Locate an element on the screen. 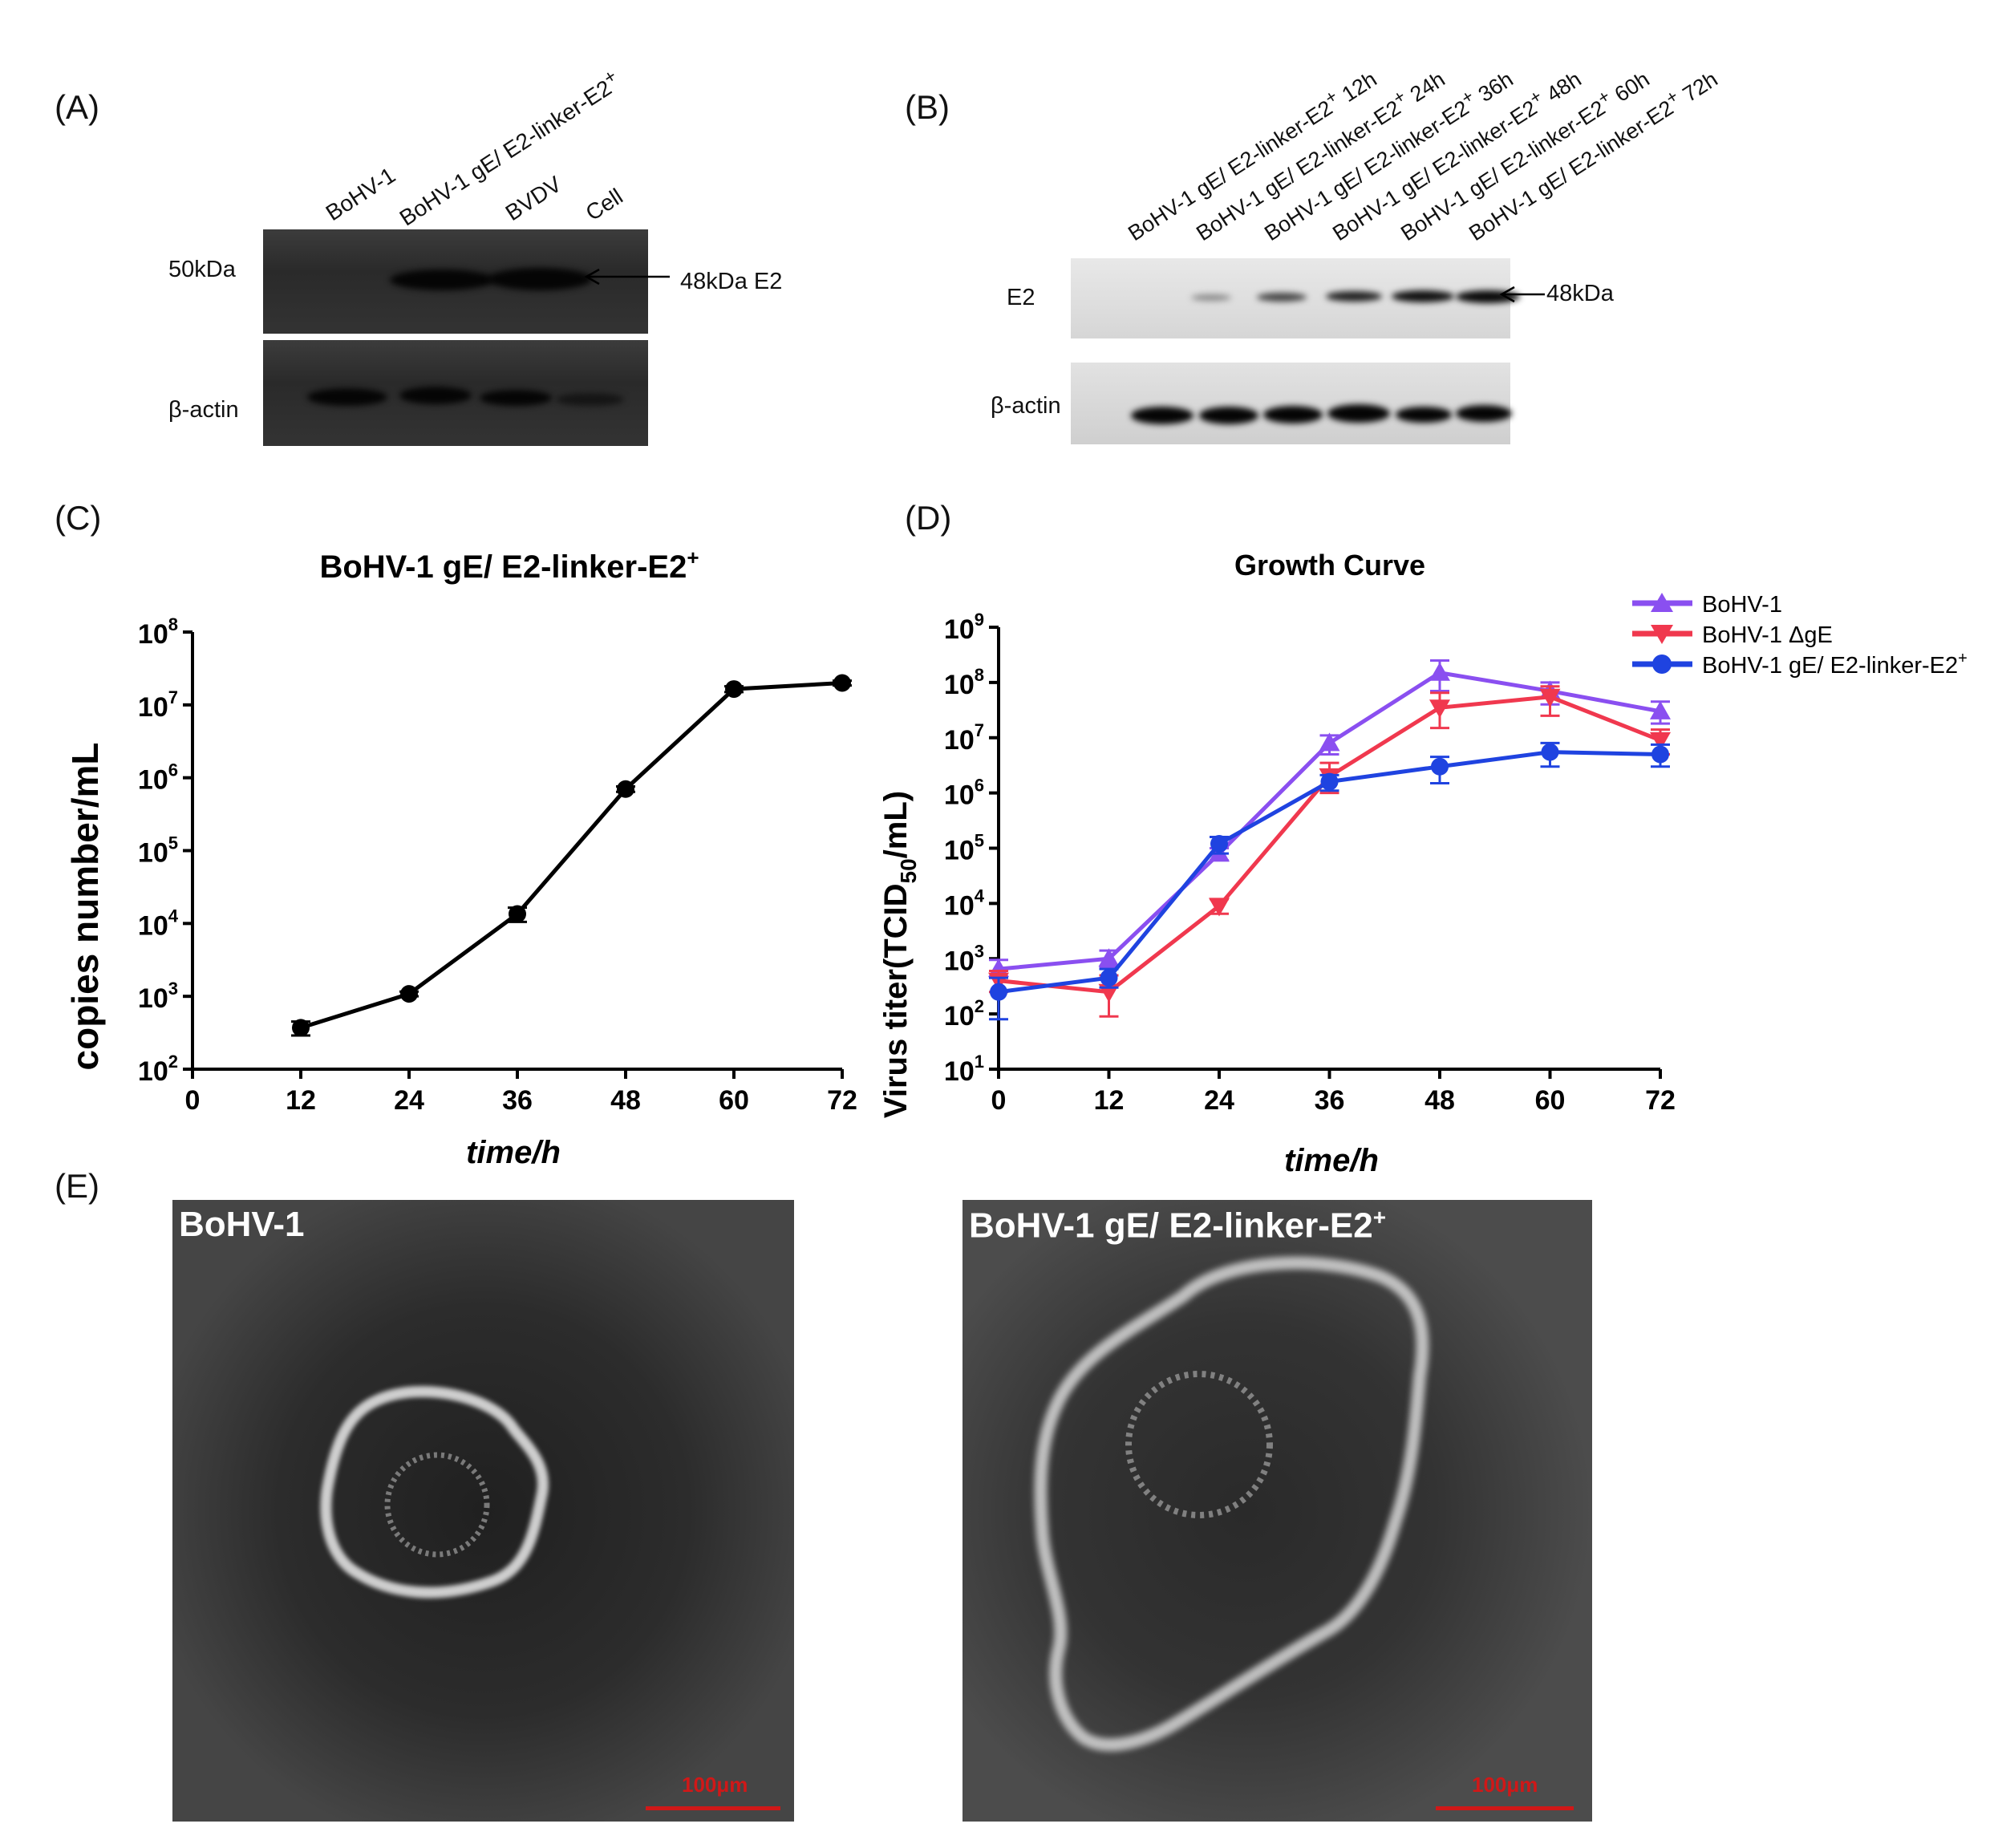 The height and width of the screenshot is (1848, 2002). blot-a-arrow is located at coordinates (627, 277).